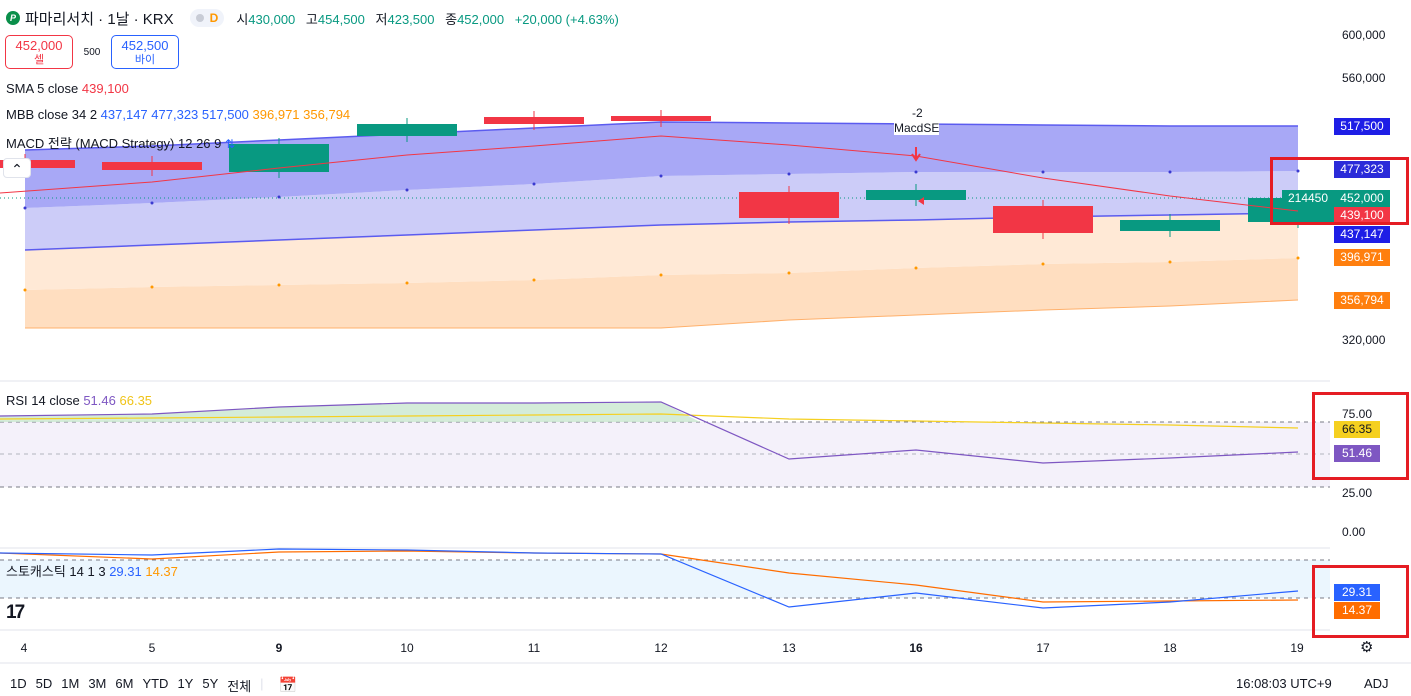 This screenshot has width=1411, height=696. Describe the element at coordinates (161, 571) in the screenshot. I see `legend-stoch-v2: 14.37` at that location.